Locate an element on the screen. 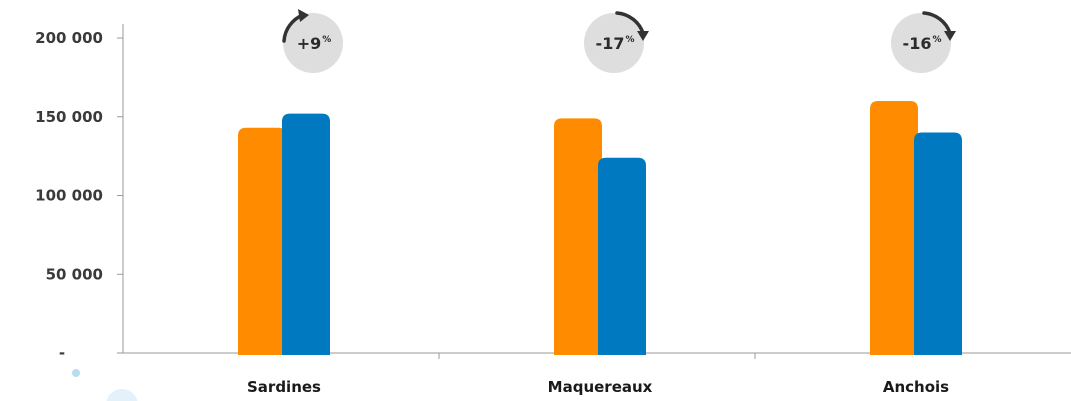 This screenshot has width=1071, height=401. change-value: -16 is located at coordinates (917, 43).